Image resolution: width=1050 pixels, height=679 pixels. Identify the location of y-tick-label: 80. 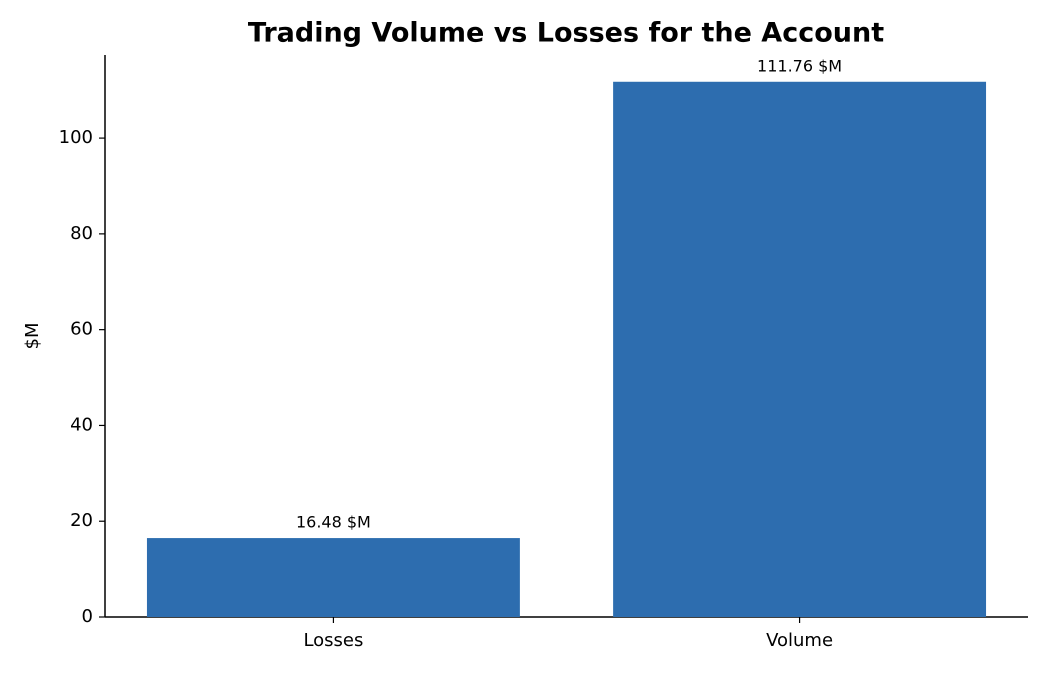
(81, 233).